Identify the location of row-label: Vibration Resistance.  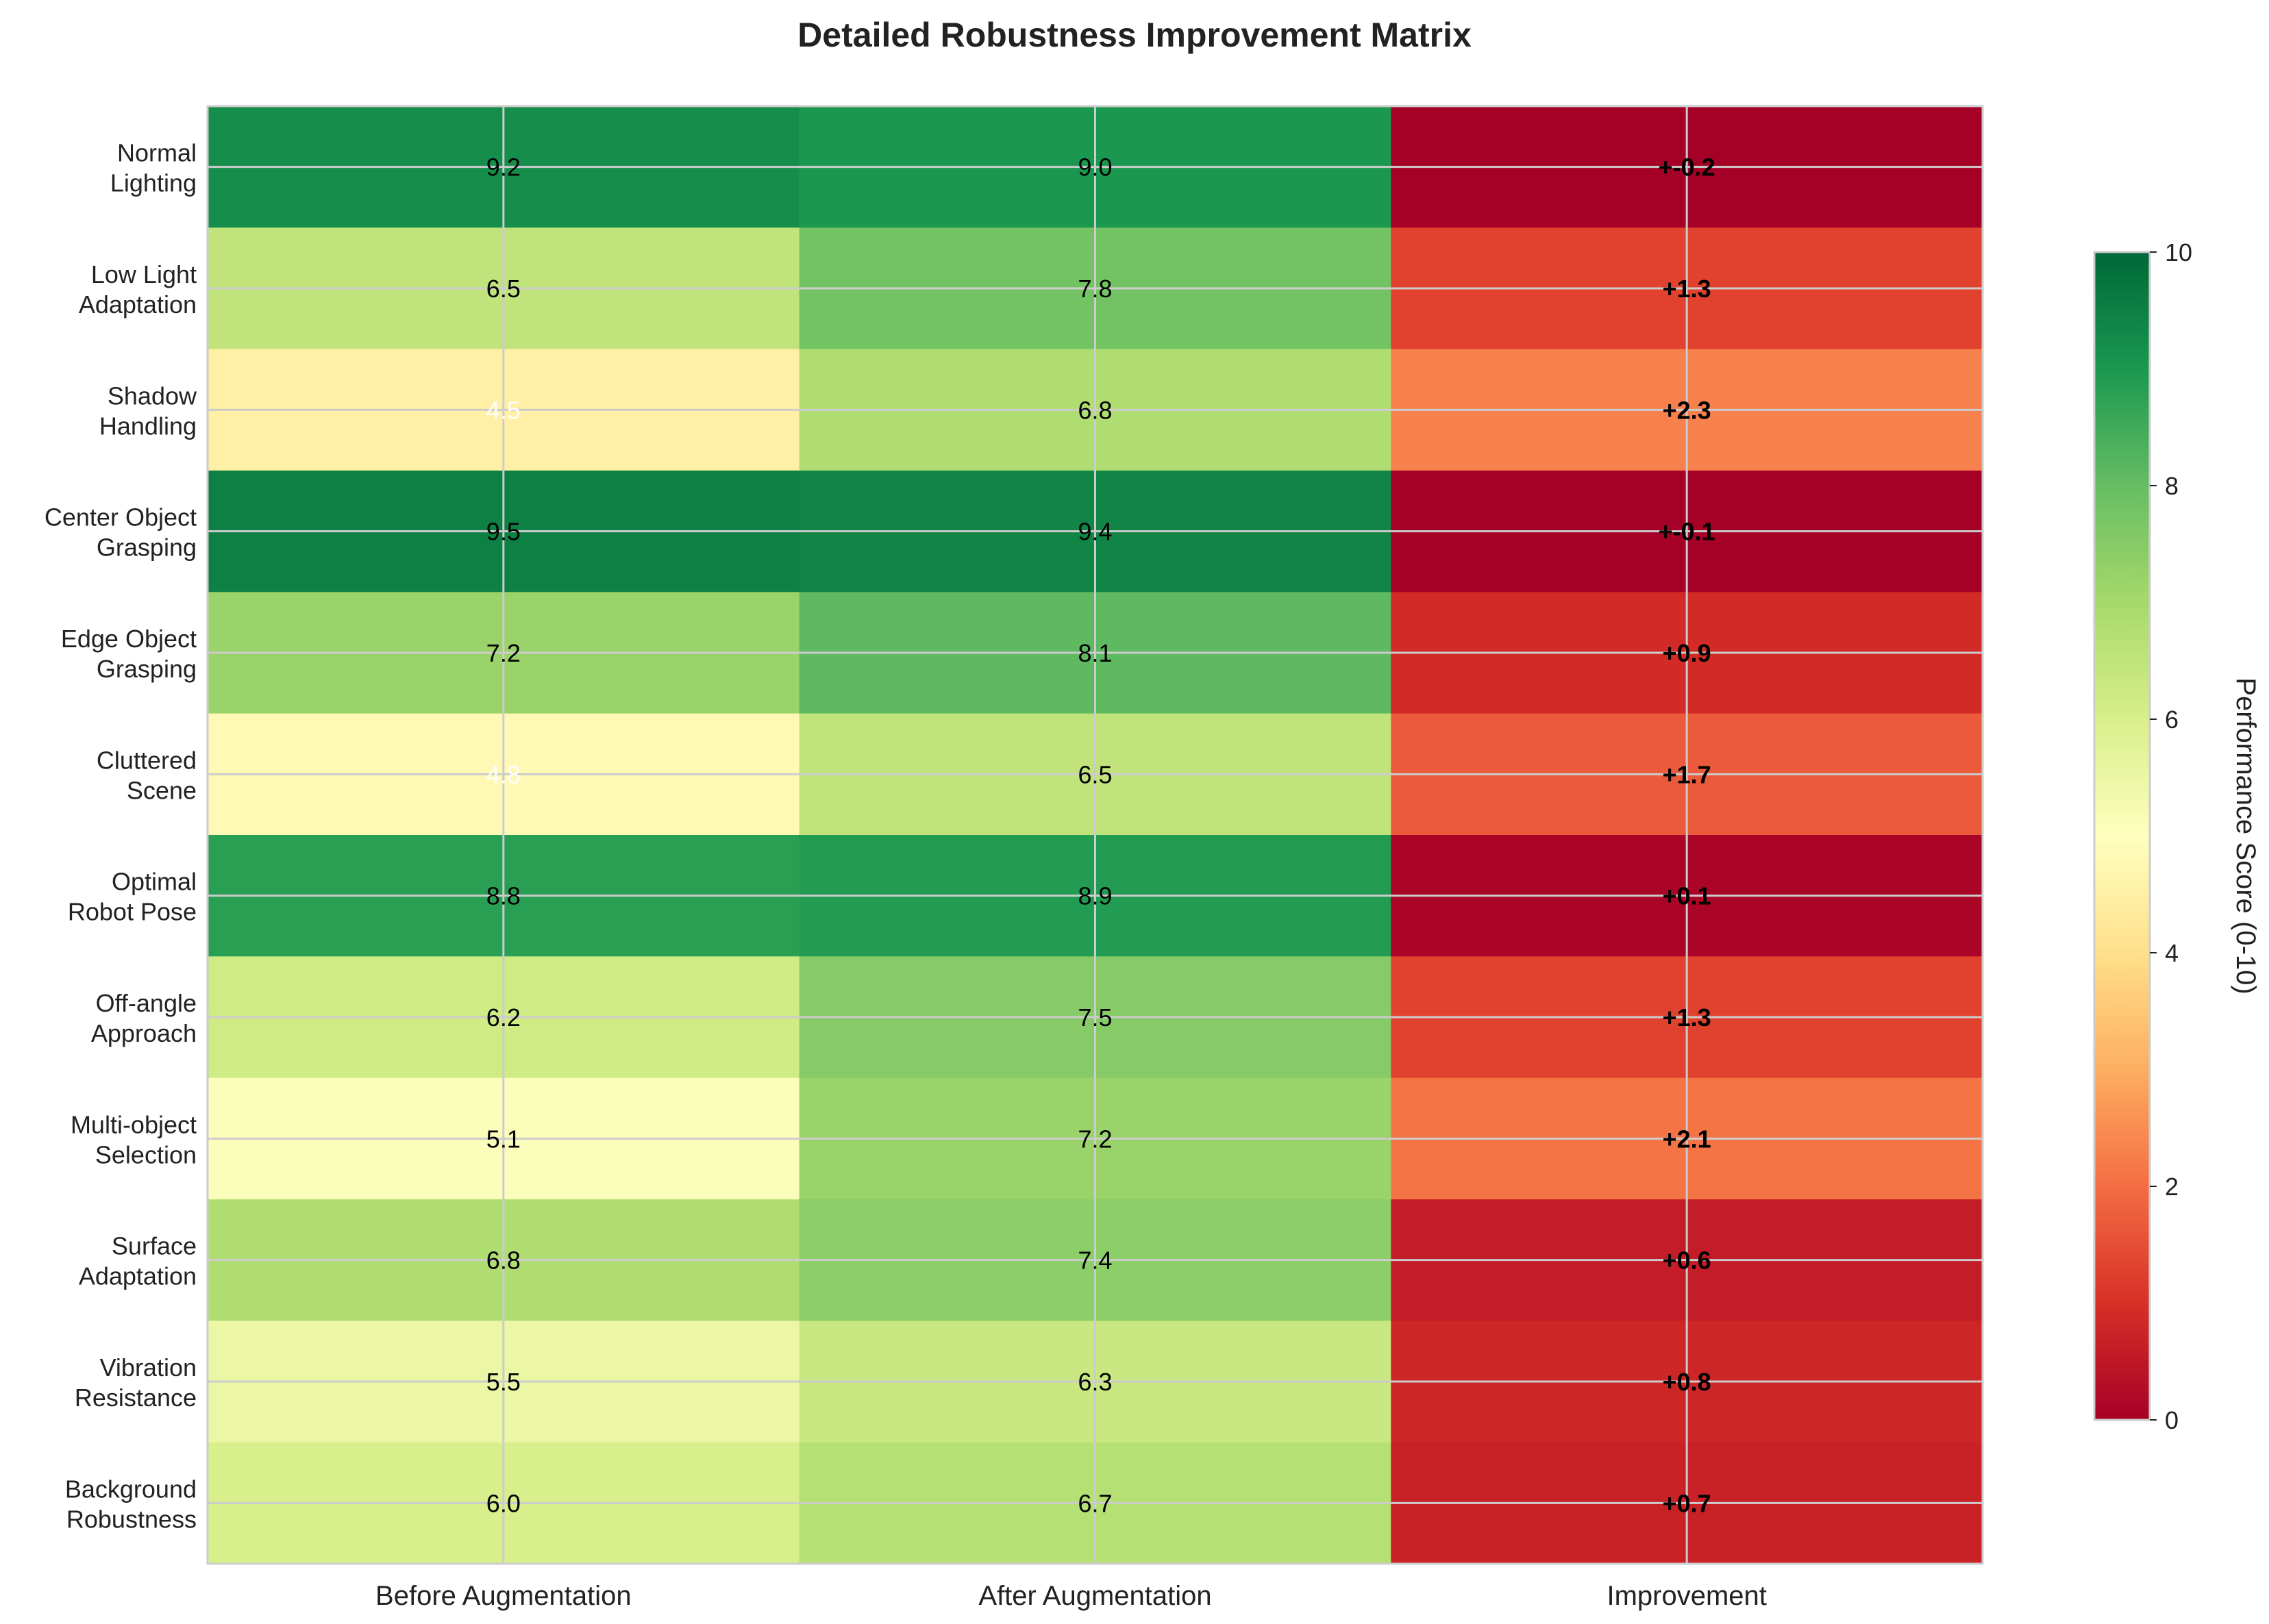
(136, 1382).